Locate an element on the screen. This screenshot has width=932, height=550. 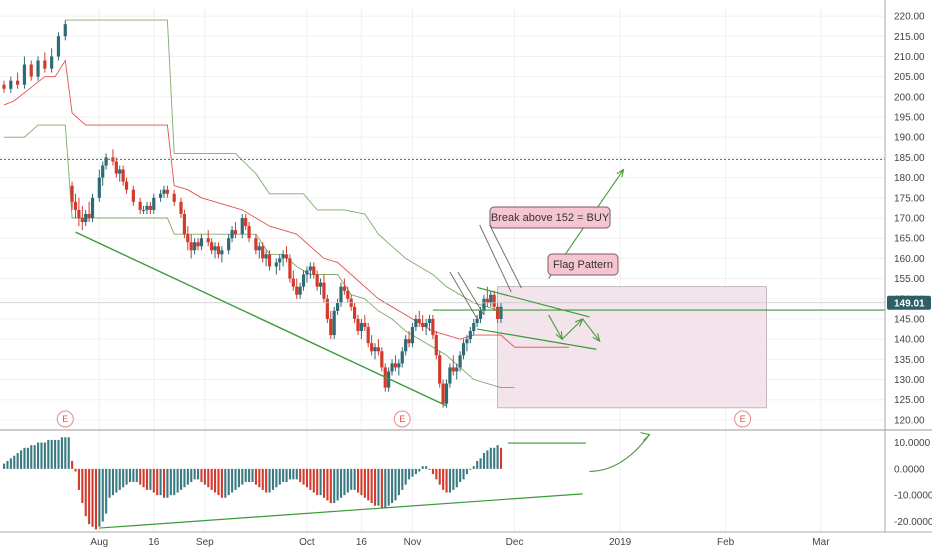
earnings-marker-label: E is located at coordinates (743, 419).